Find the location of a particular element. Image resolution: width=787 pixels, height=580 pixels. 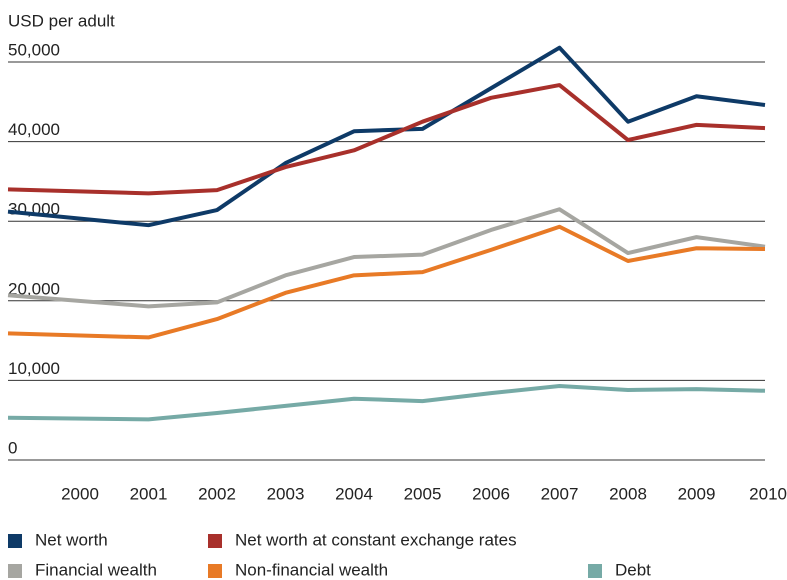

legend-label: Non-financial wealth is located at coordinates (311, 569).